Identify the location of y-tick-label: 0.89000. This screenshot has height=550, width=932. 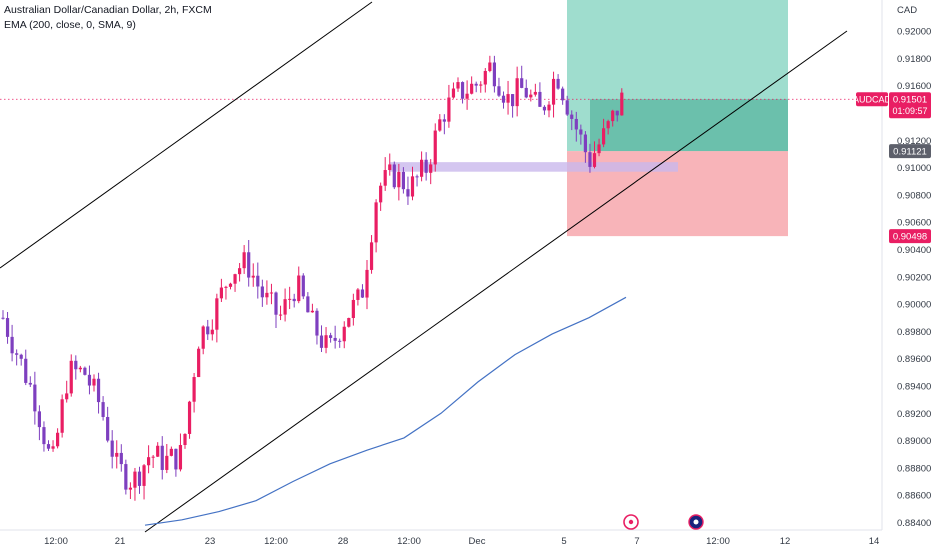
(914, 441).